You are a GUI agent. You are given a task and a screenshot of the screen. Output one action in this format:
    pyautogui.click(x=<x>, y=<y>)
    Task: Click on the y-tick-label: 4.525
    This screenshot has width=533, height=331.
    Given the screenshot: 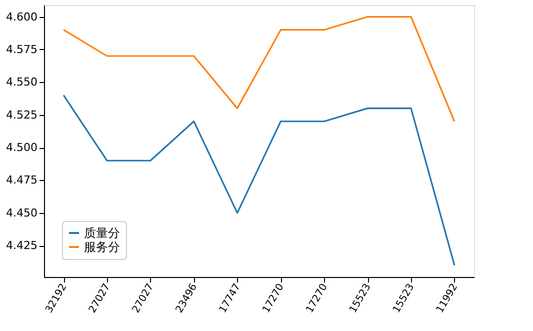 What is the action you would take?
    pyautogui.click(x=22, y=115)
    